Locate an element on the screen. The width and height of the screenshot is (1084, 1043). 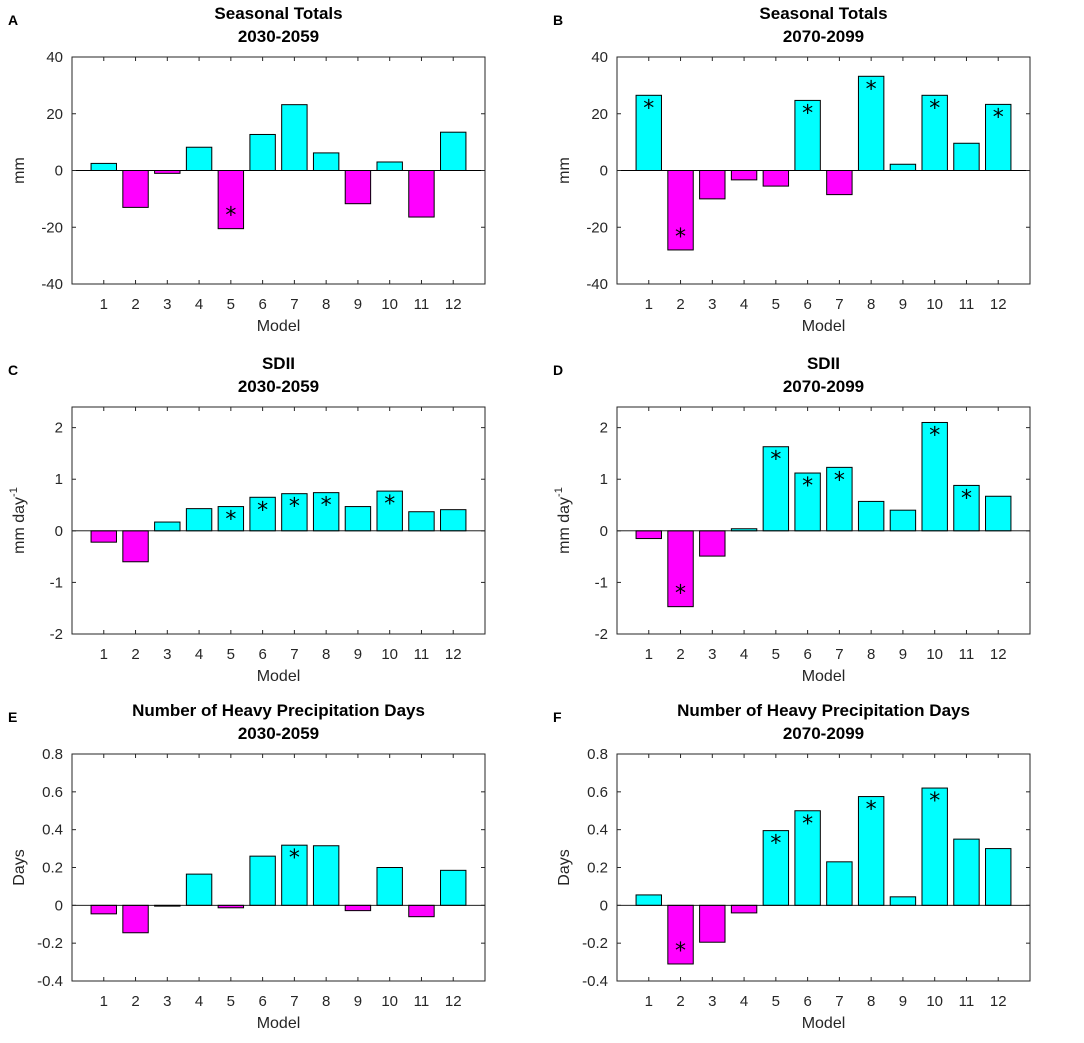
y-axis-label: mm day-1 is located at coordinates (18, 520).